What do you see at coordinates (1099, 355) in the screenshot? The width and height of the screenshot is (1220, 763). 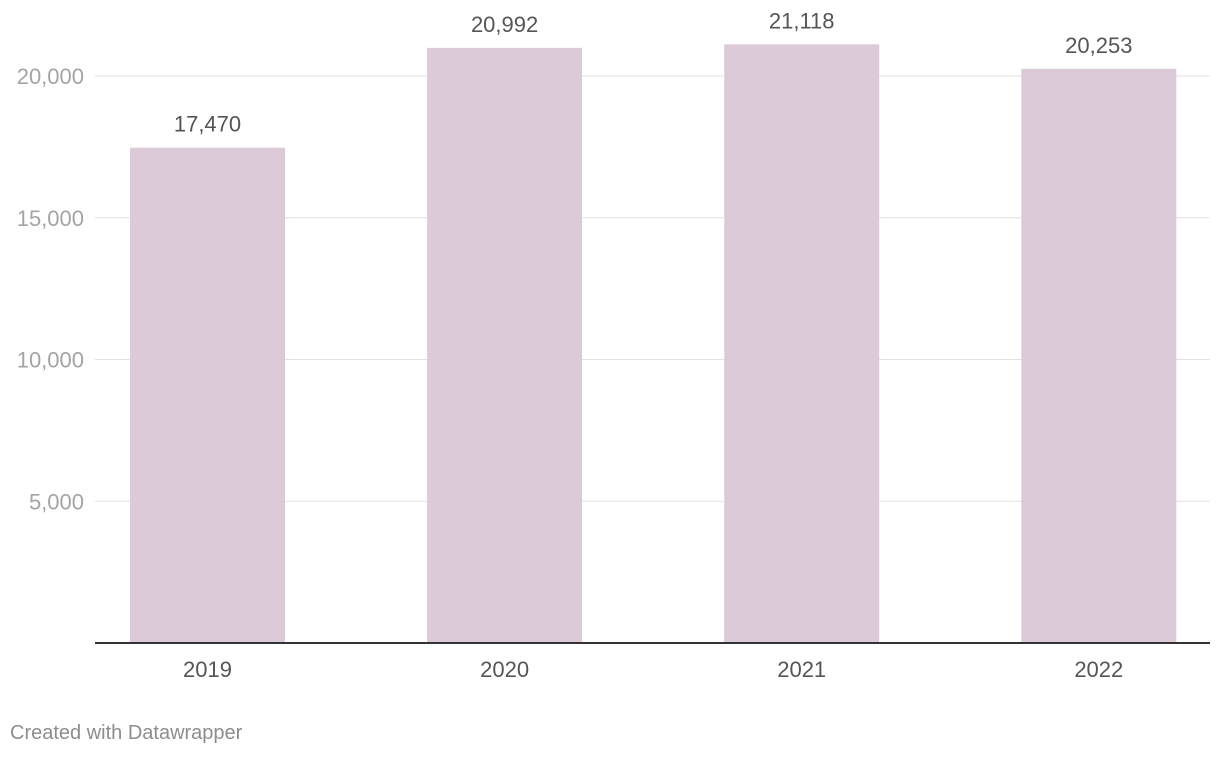 I see `bar-2022` at bounding box center [1099, 355].